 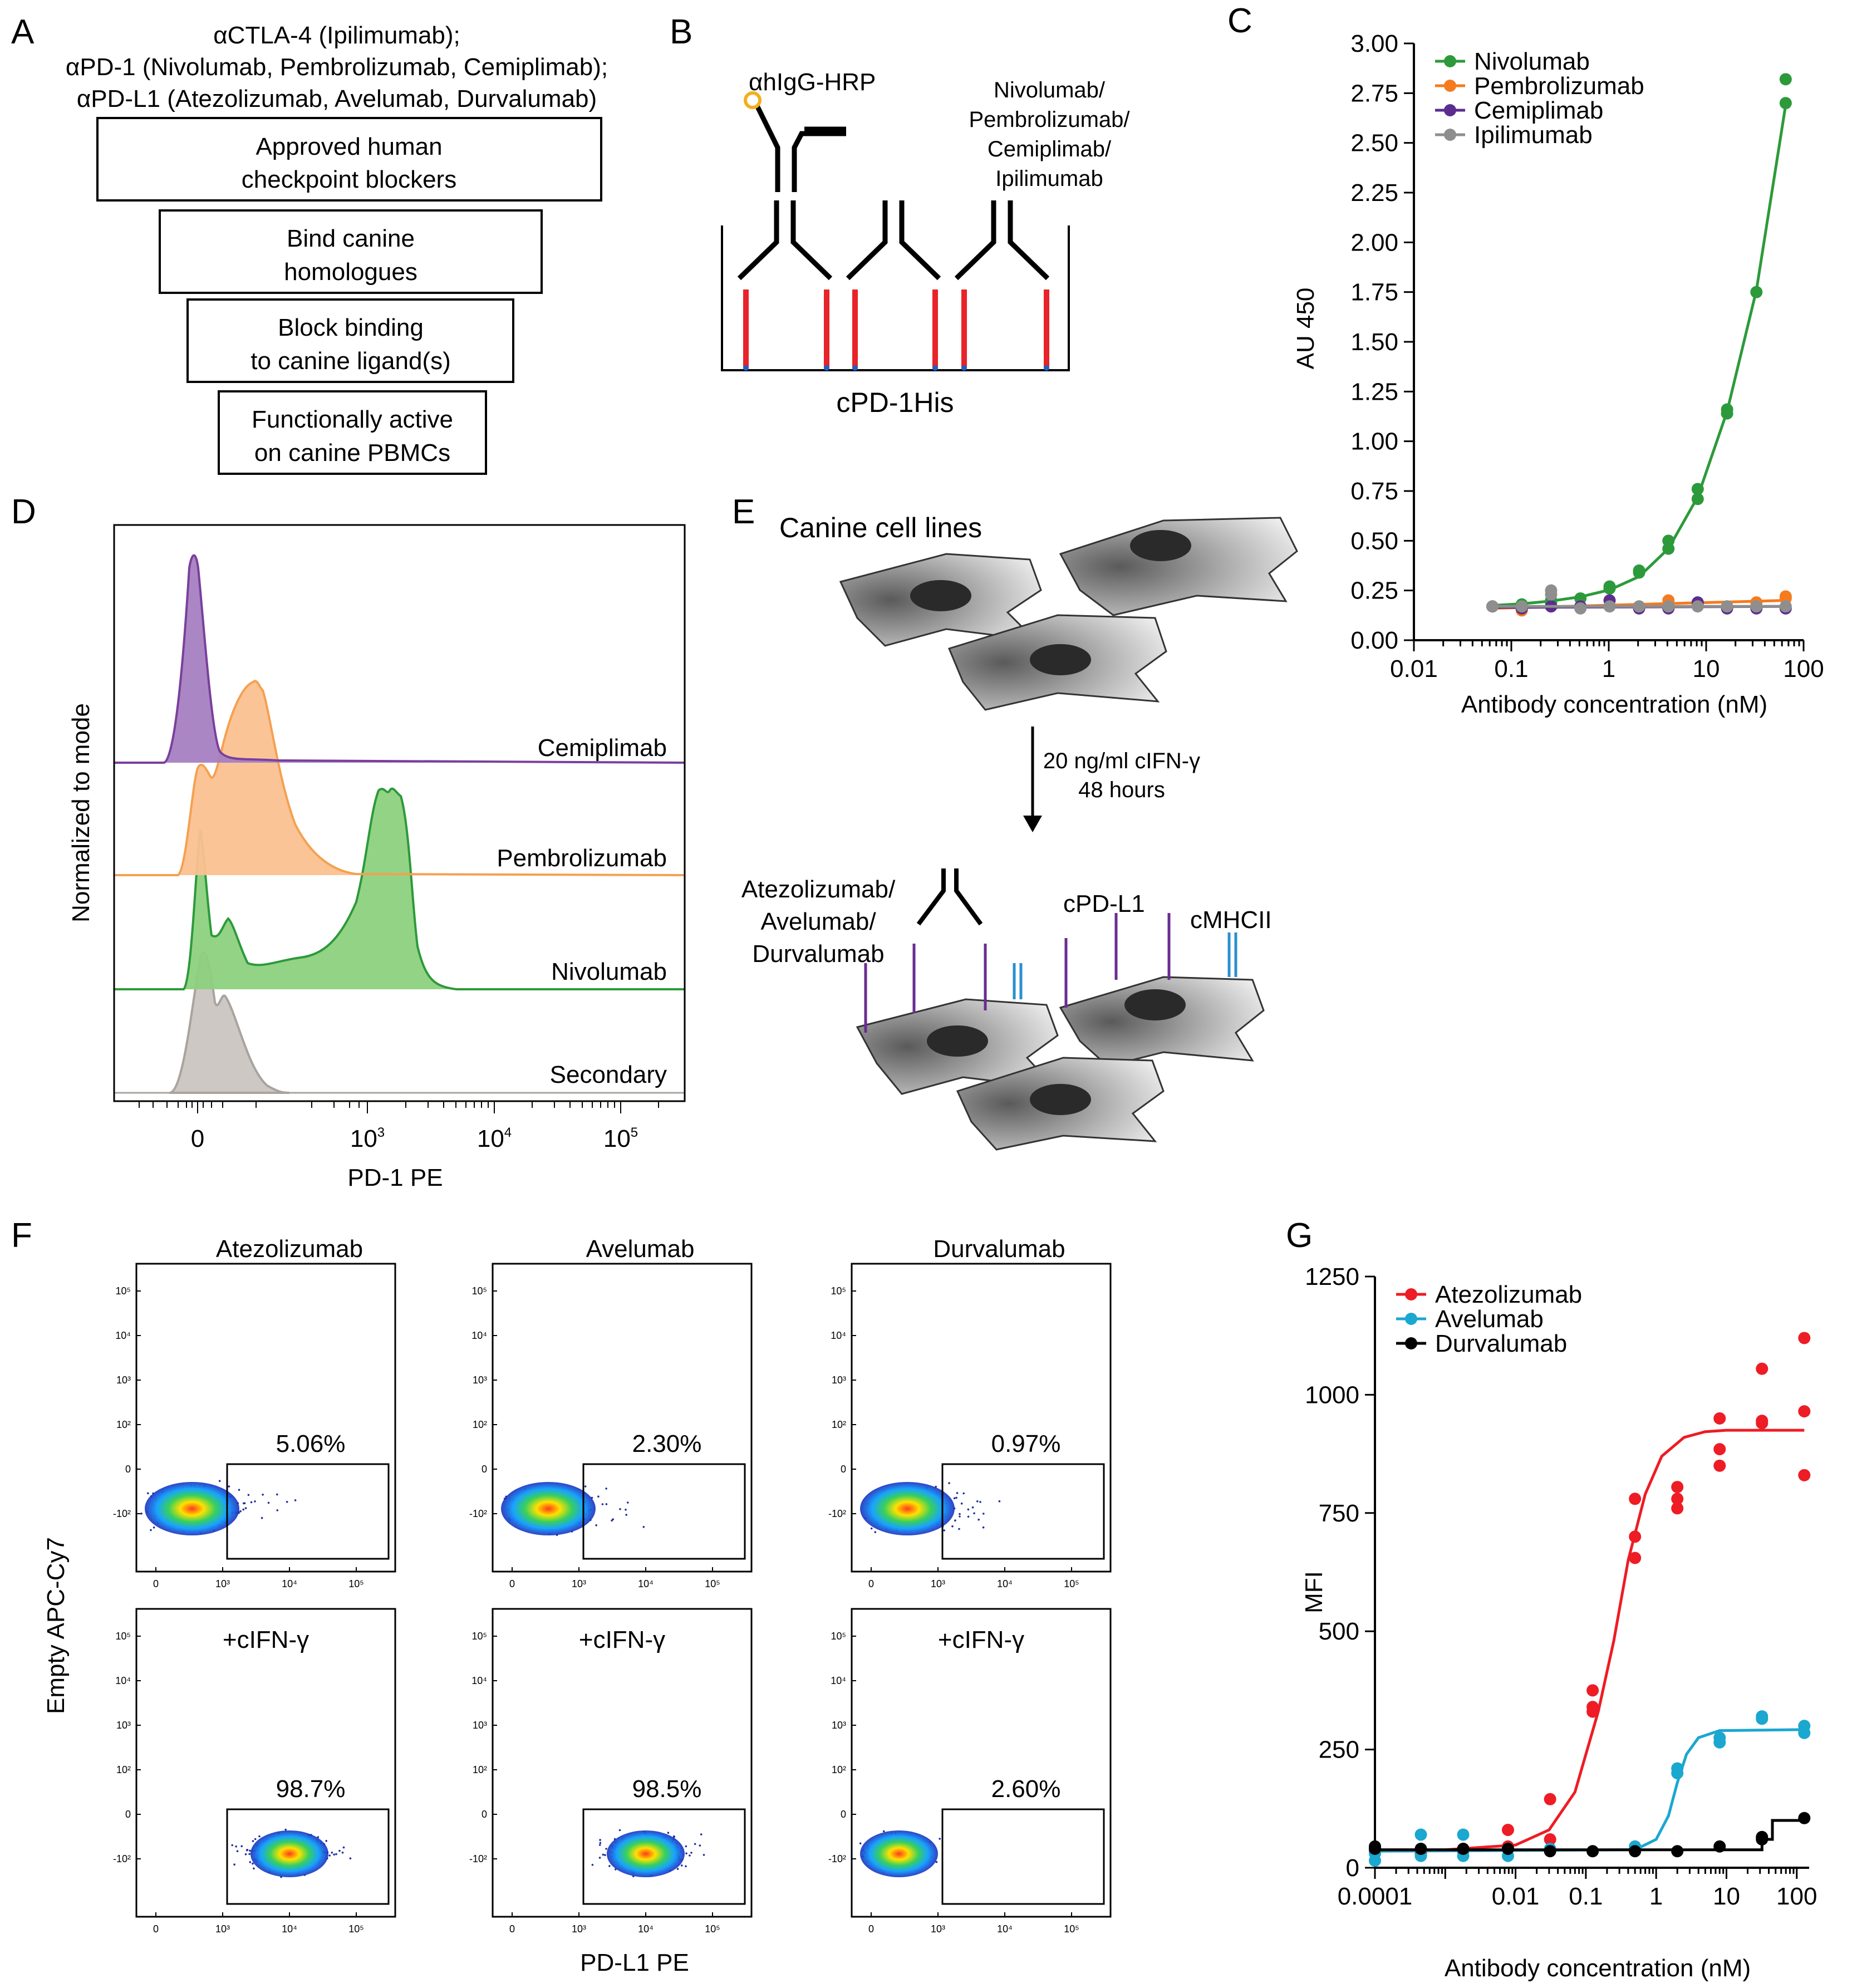 I want to click on chart-c-xlabel: Antibody concentration (nM), so click(x=1614, y=704).